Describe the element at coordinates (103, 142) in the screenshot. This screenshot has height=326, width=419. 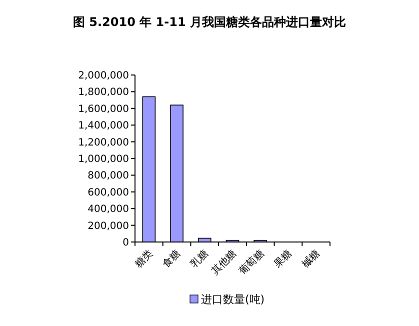
I see `y-tick-label: 1,200,000` at that location.